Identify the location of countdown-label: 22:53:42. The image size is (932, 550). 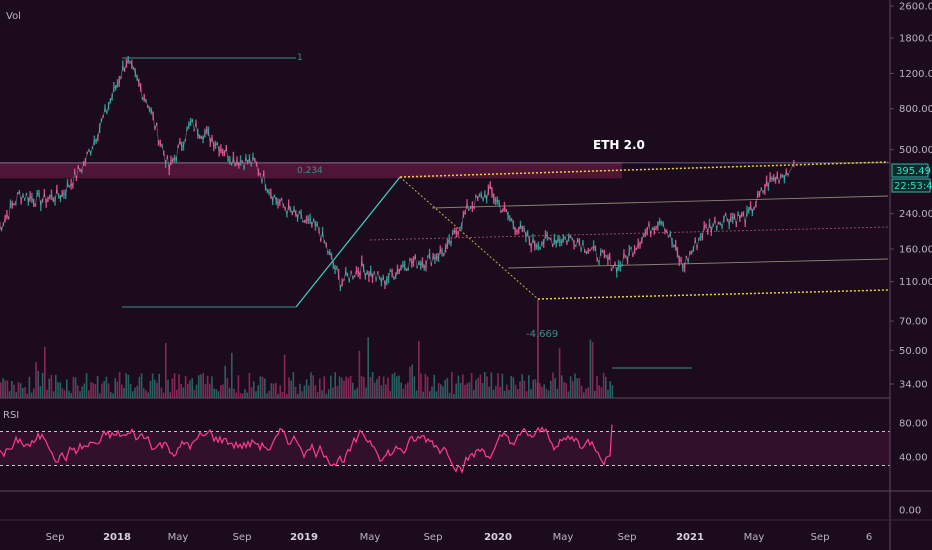
(913, 186).